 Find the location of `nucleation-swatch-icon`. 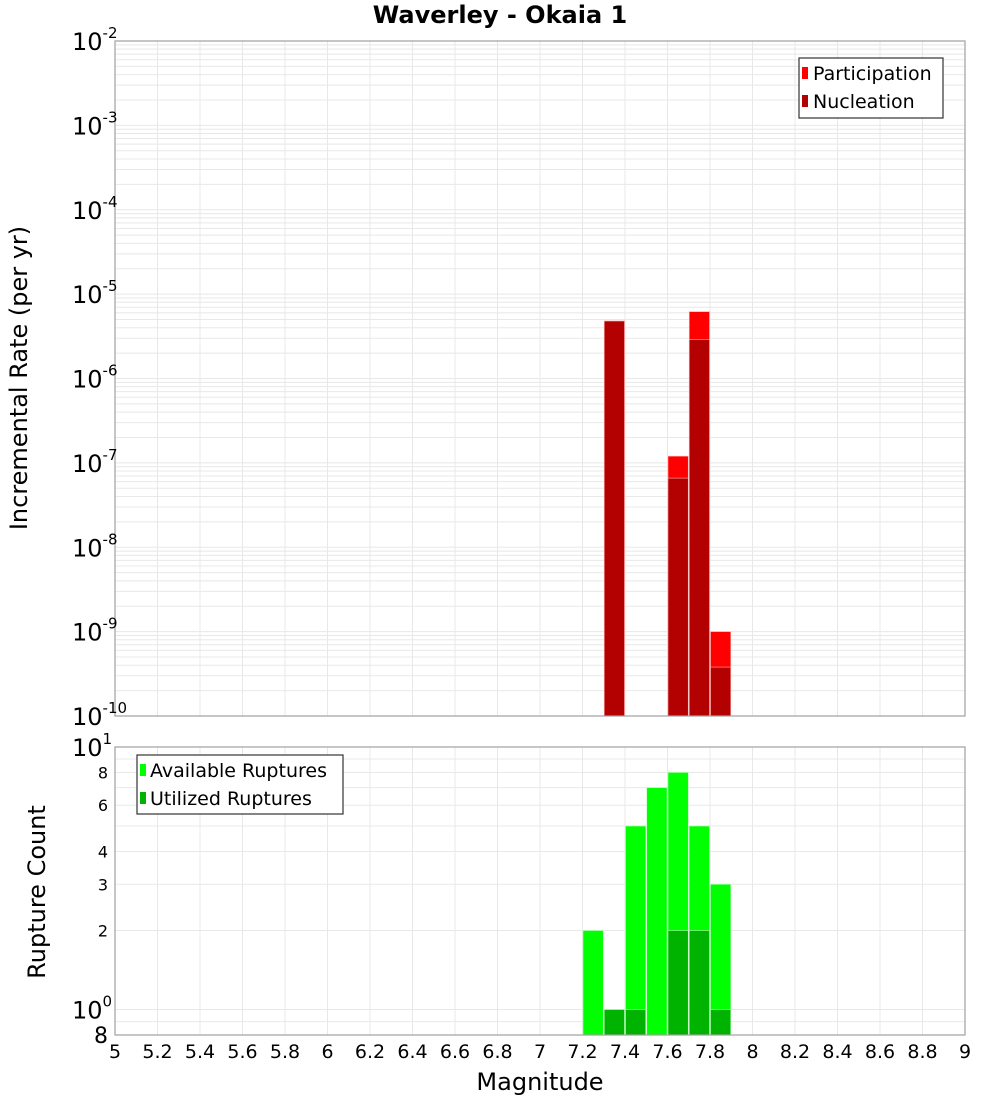

nucleation-swatch-icon is located at coordinates (805, 101).